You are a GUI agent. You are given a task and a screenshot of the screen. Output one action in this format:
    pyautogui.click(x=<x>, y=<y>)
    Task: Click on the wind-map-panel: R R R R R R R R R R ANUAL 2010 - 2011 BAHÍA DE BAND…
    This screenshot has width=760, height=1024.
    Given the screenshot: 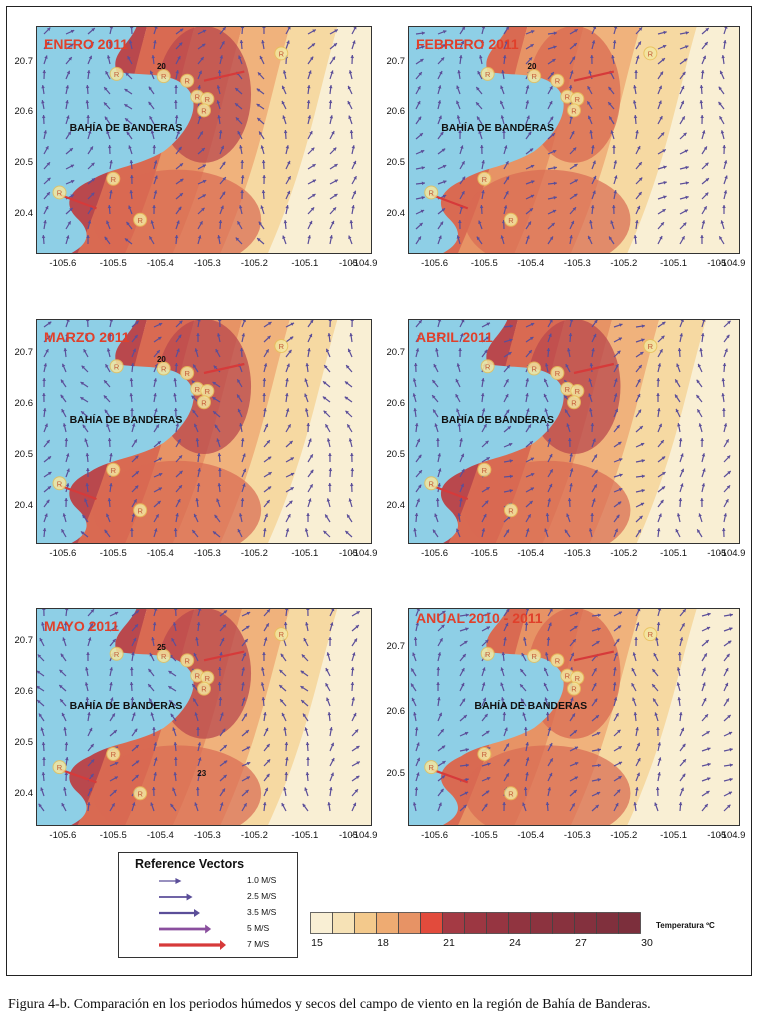 What is the action you would take?
    pyautogui.click(x=574, y=717)
    